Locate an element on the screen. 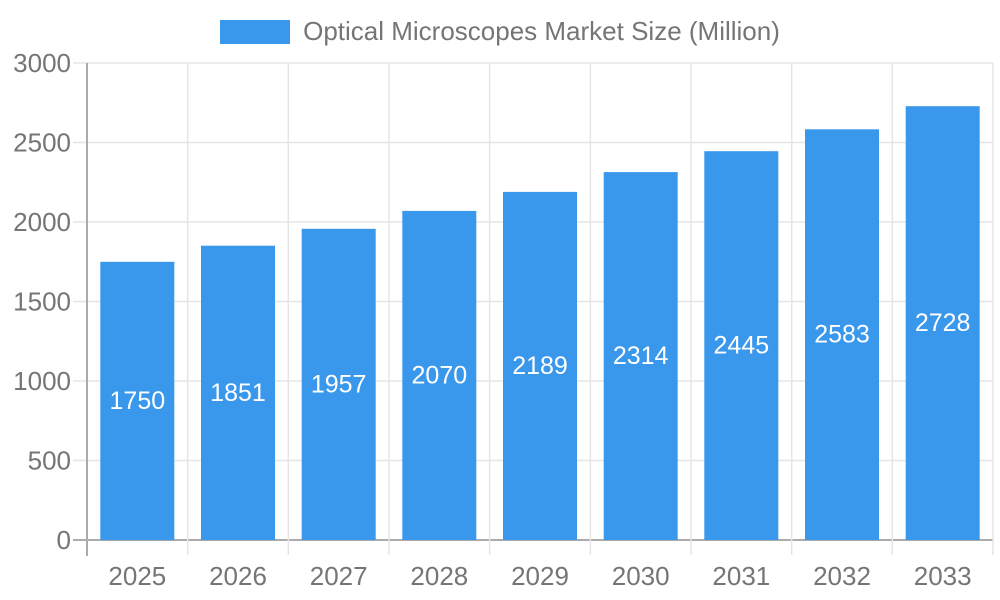  bar-value-label: 2189 is located at coordinates (540, 366).